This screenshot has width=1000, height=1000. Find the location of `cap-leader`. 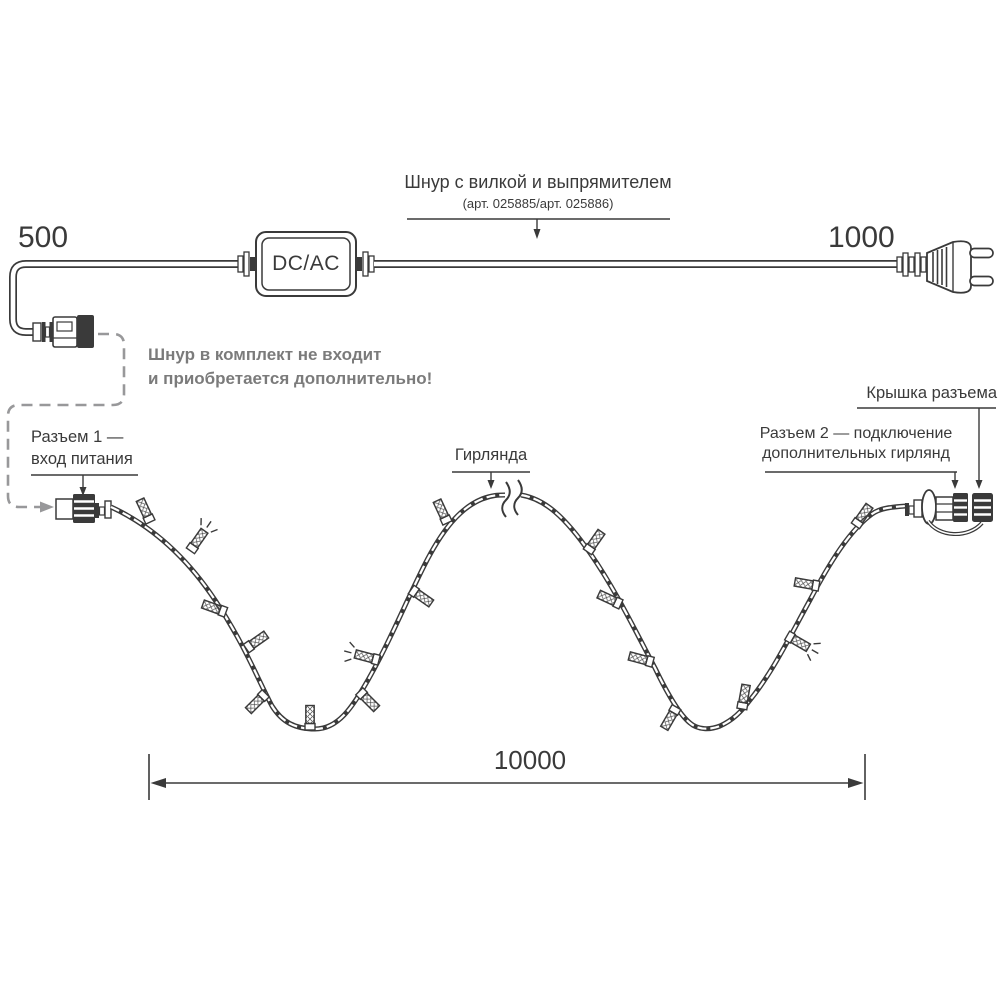

cap-leader is located at coordinates (926, 448).